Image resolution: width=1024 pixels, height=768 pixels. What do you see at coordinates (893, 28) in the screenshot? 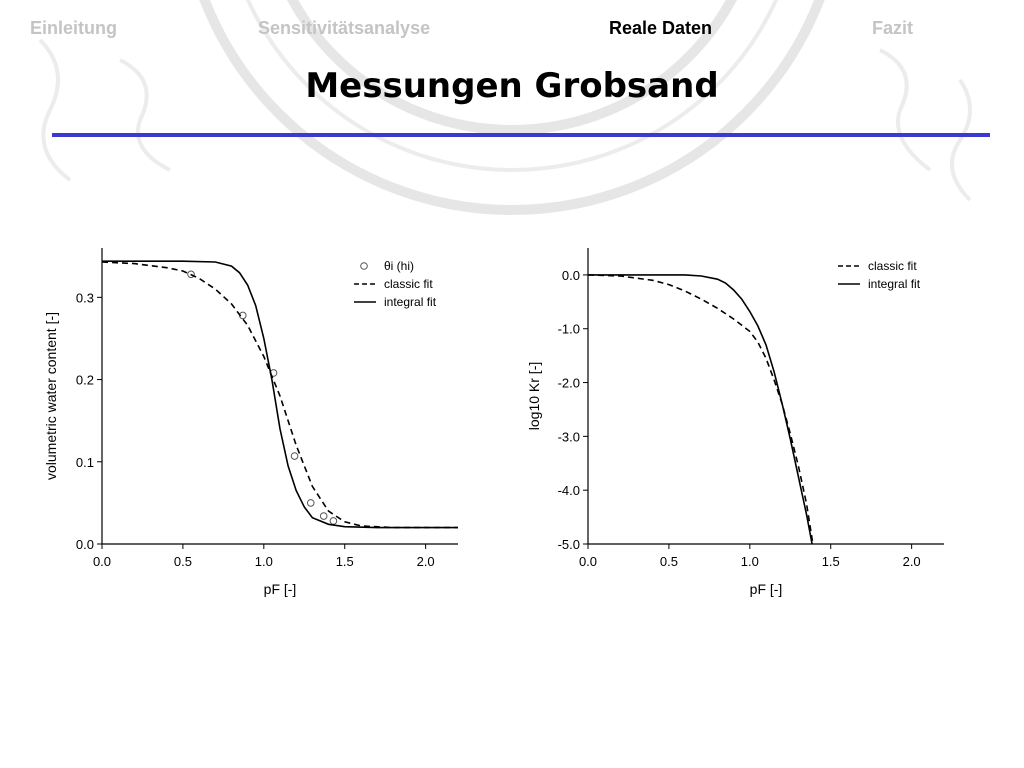
I see `nav-item-fazit: Fazit` at bounding box center [893, 28].